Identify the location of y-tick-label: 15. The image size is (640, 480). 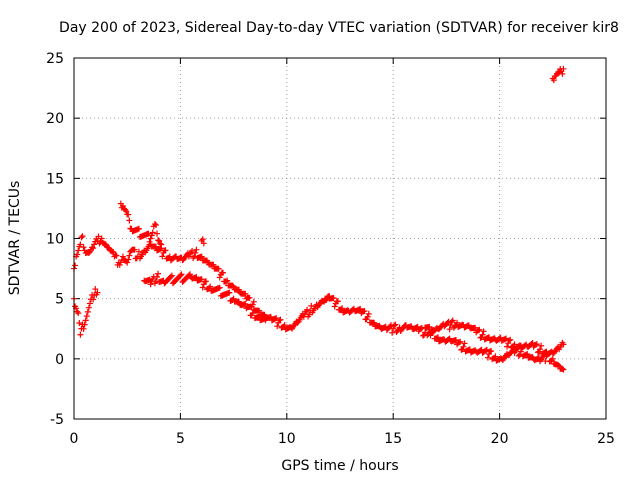
(55, 179).